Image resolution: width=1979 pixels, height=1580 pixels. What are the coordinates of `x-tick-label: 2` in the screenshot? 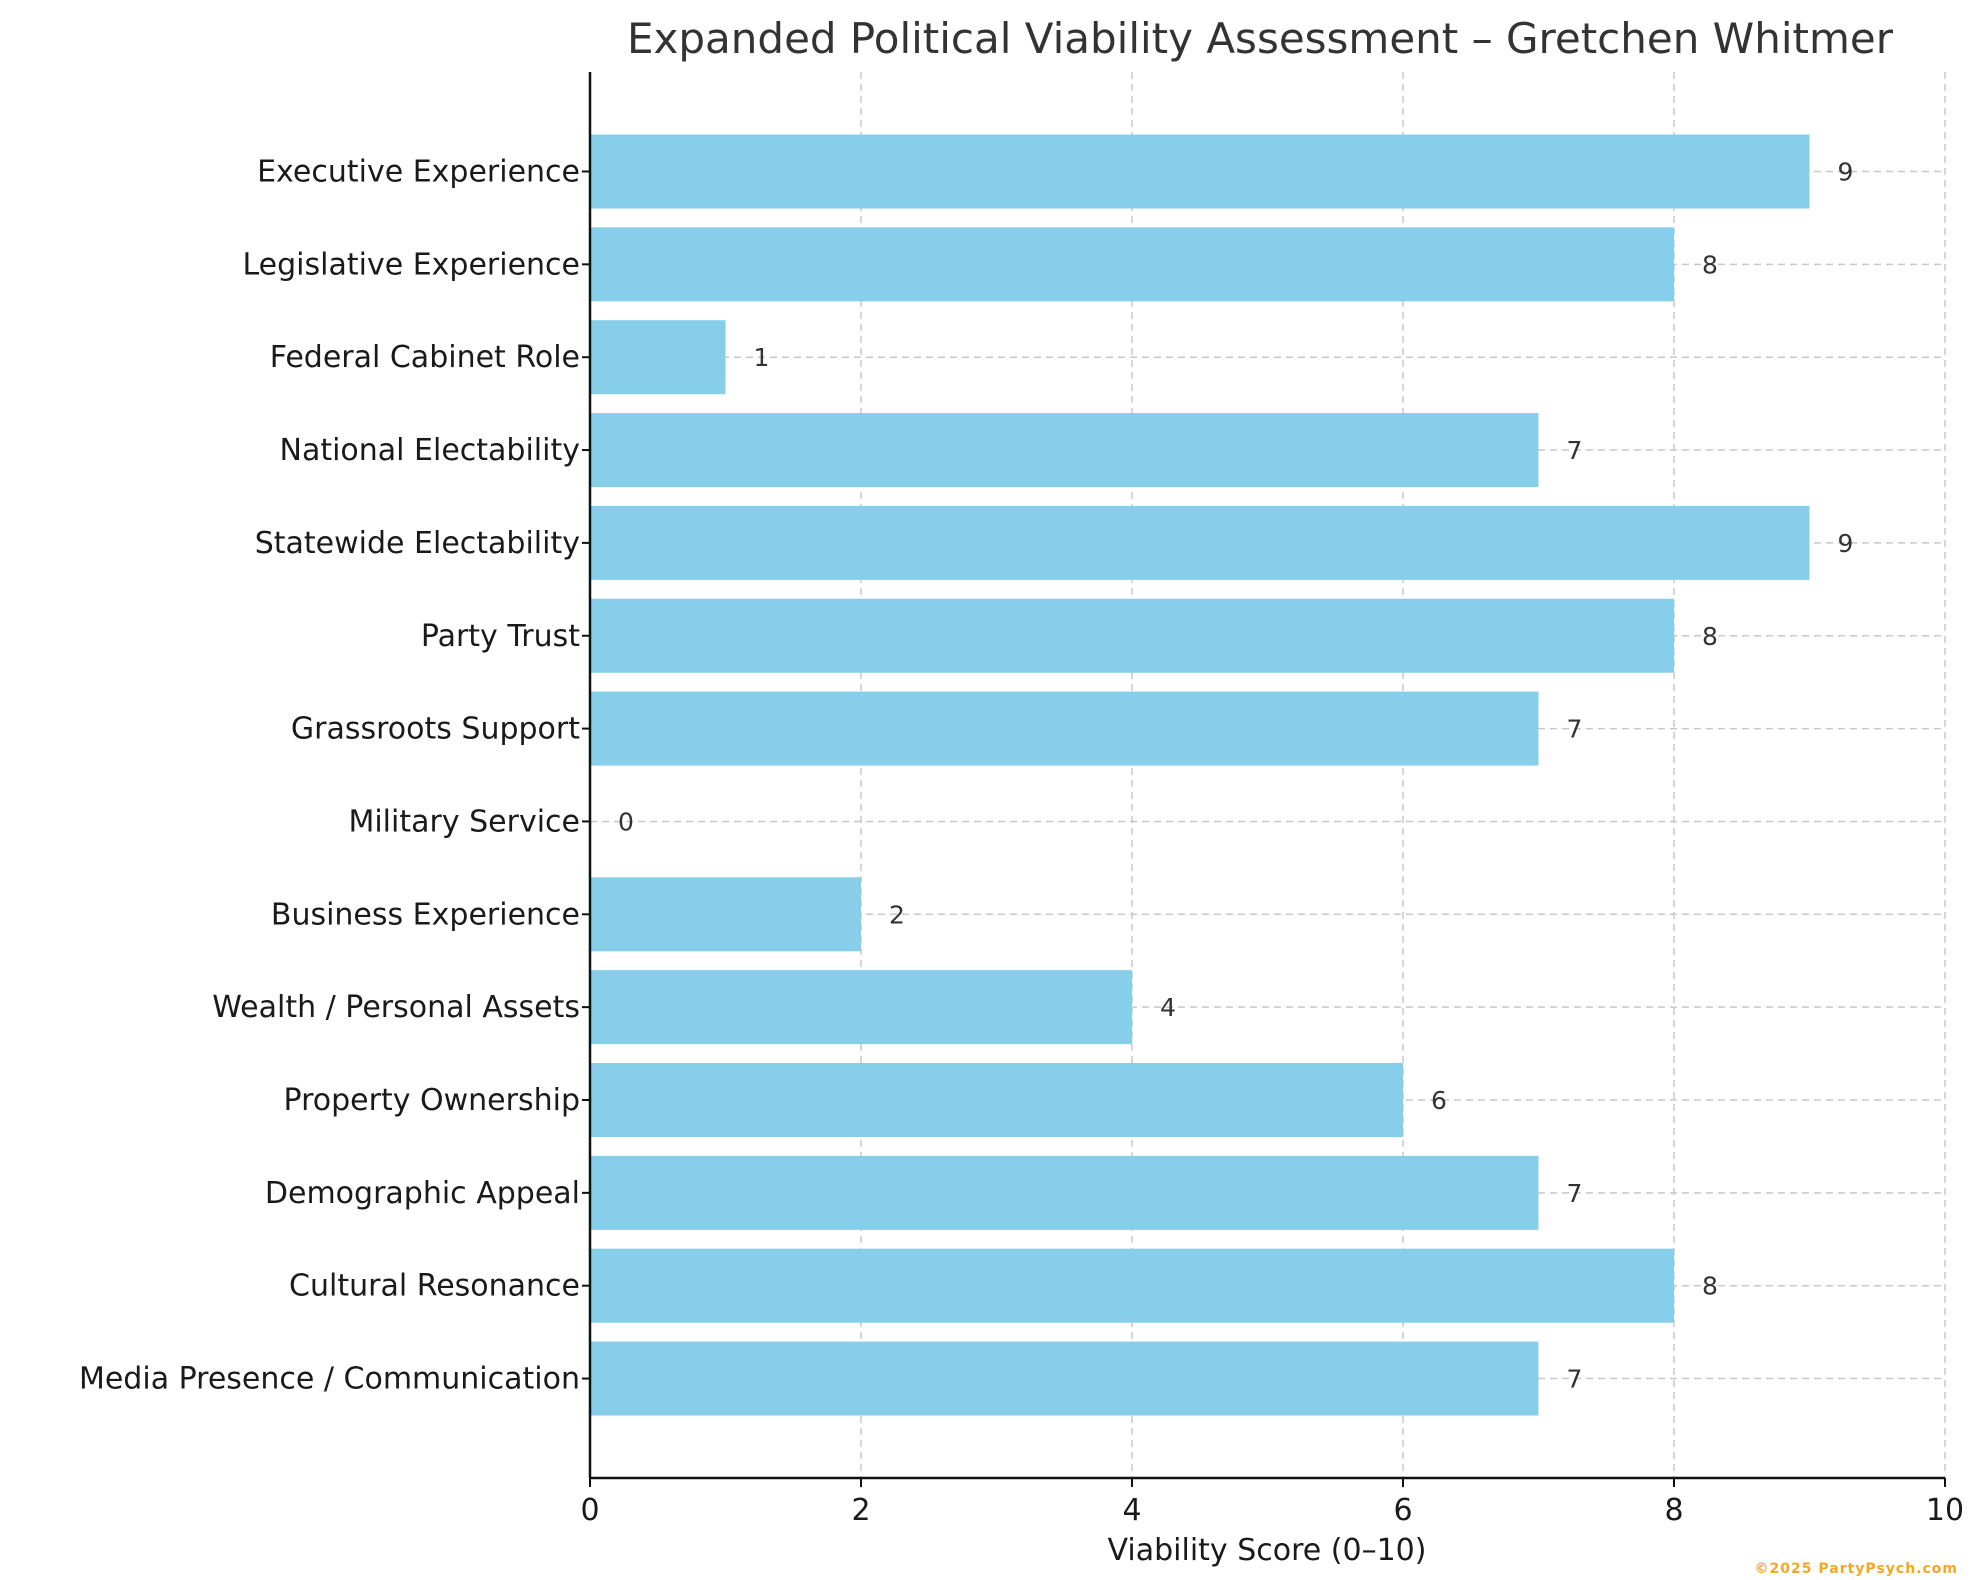 It's located at (860, 1510).